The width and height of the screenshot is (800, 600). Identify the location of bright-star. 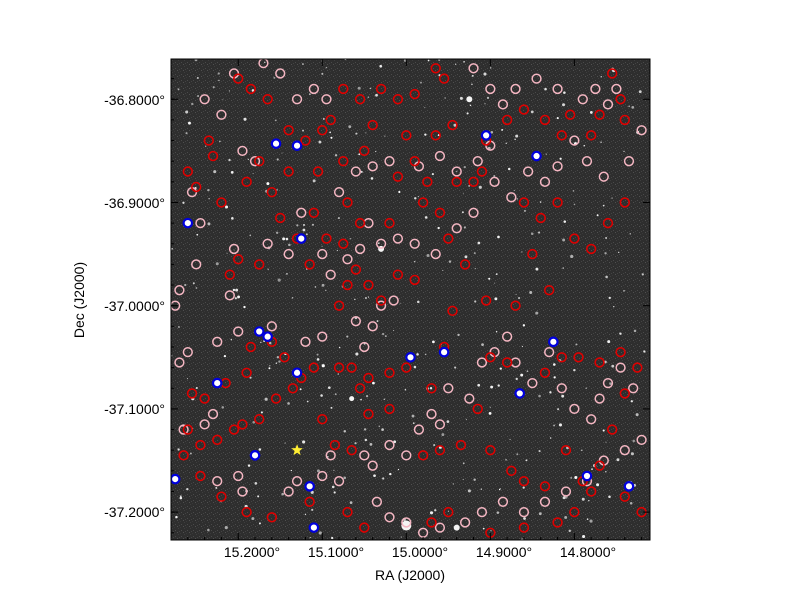
(406, 525).